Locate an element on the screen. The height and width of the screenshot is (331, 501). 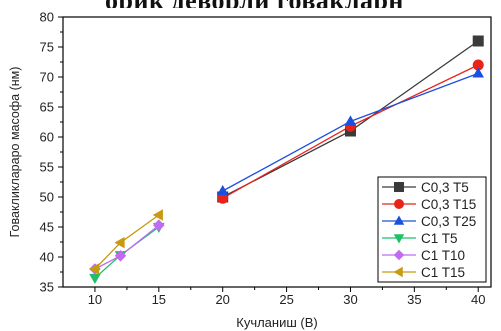
x-tick-label-2: 15 is located at coordinates (159, 299).